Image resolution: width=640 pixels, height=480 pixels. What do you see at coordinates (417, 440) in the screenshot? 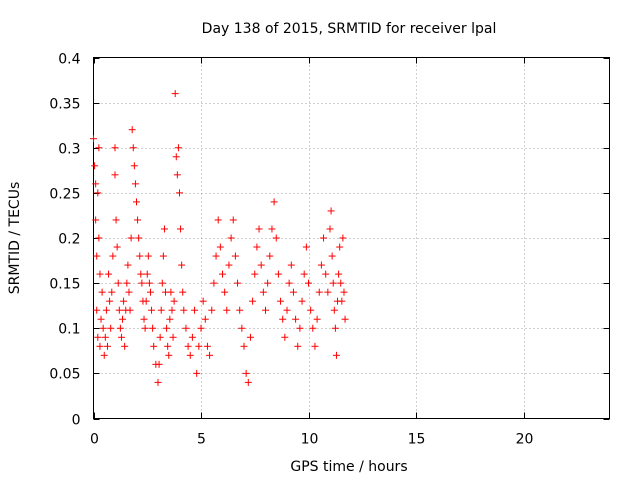
I see `x-tick-label: 15` at bounding box center [417, 440].